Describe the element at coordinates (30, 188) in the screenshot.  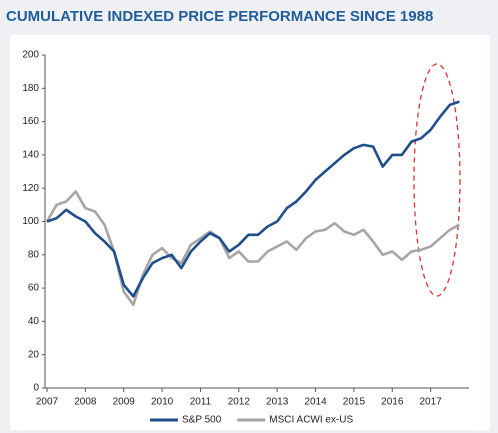
I see `y-tick-label: 120` at that location.